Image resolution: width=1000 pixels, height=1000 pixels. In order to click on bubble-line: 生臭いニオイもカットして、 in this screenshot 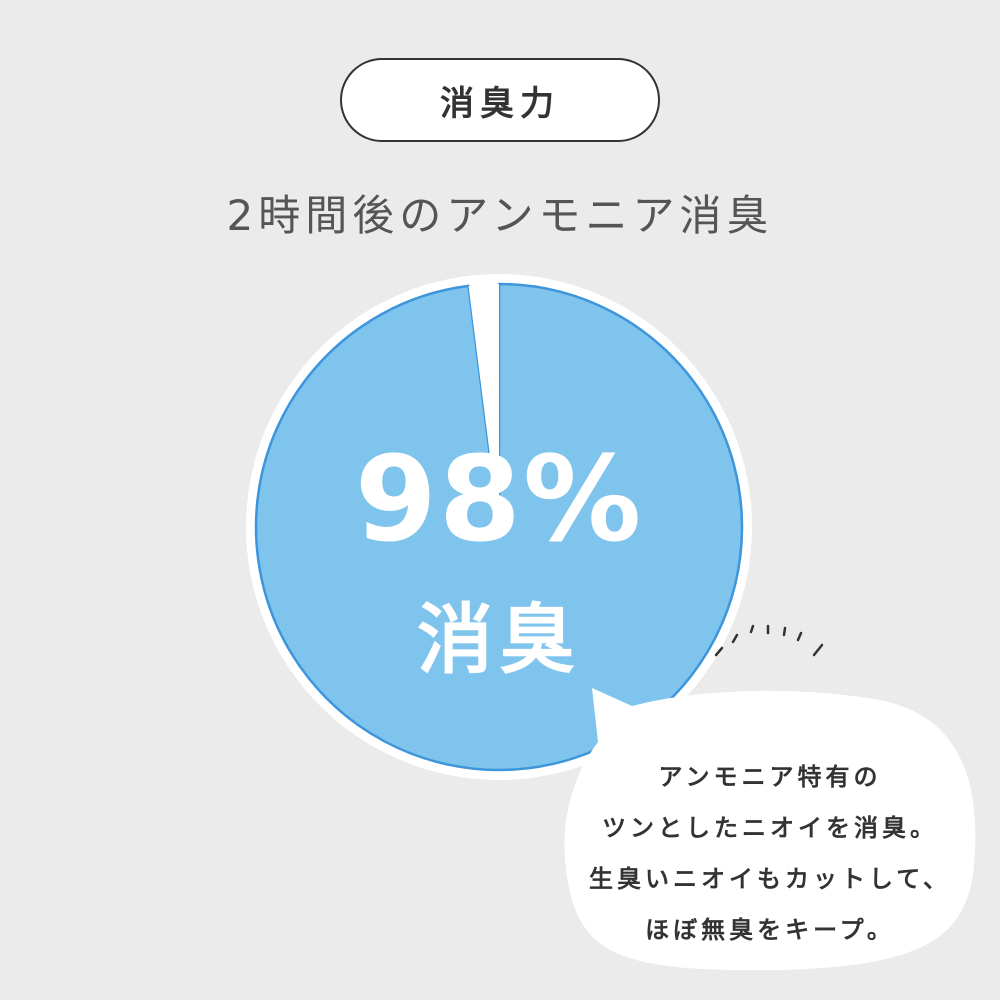, I will do `click(770, 879)`.